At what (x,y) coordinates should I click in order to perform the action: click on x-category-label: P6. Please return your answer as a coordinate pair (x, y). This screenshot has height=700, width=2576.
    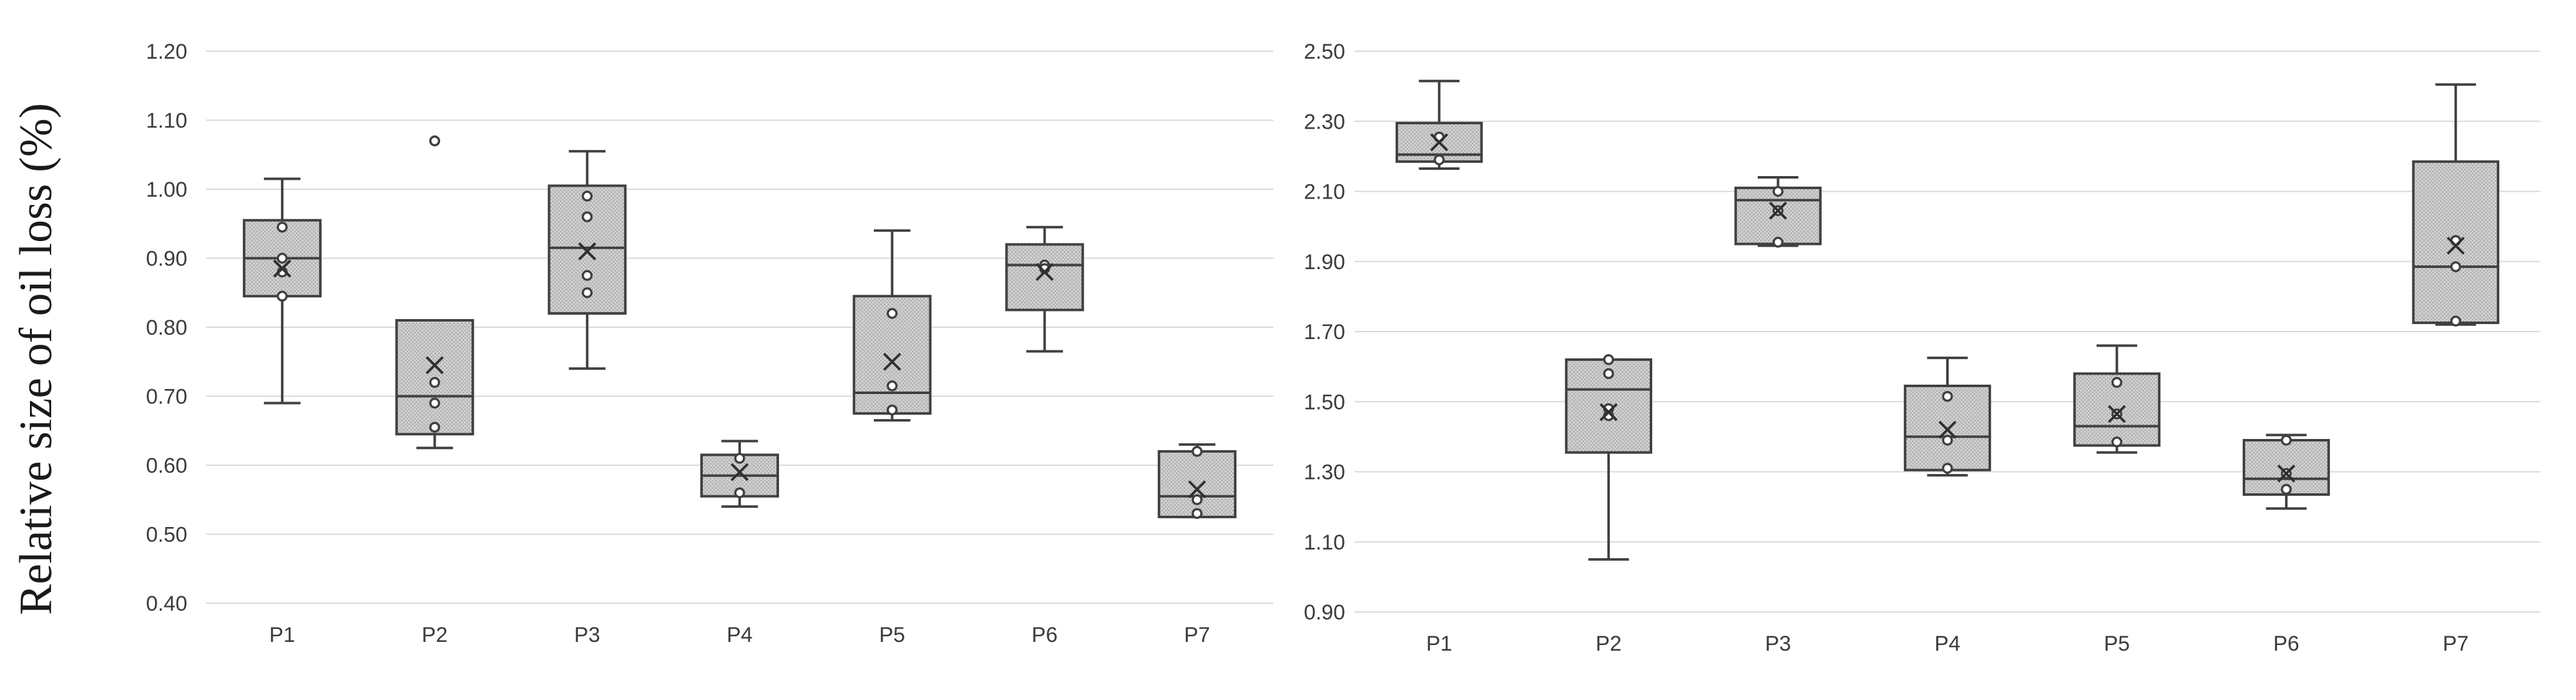
    Looking at the image, I should click on (2286, 644).